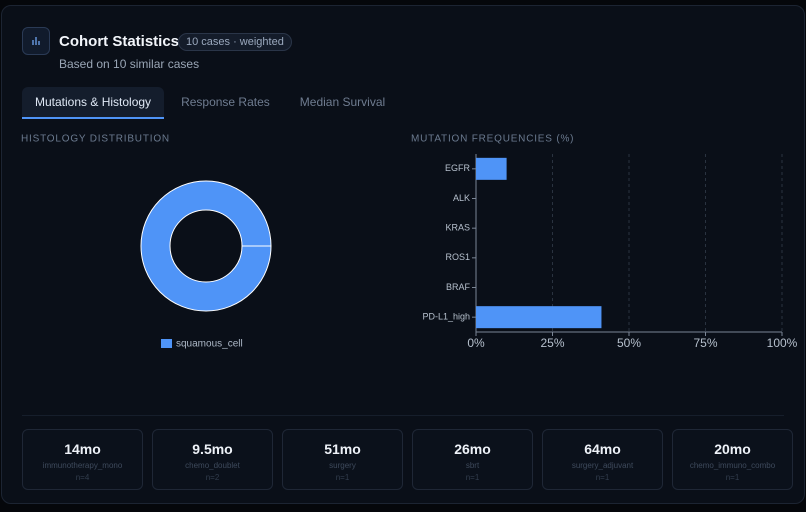 The width and height of the screenshot is (806, 512). Describe the element at coordinates (342, 102) in the screenshot. I see `tab: Median Survival` at that location.